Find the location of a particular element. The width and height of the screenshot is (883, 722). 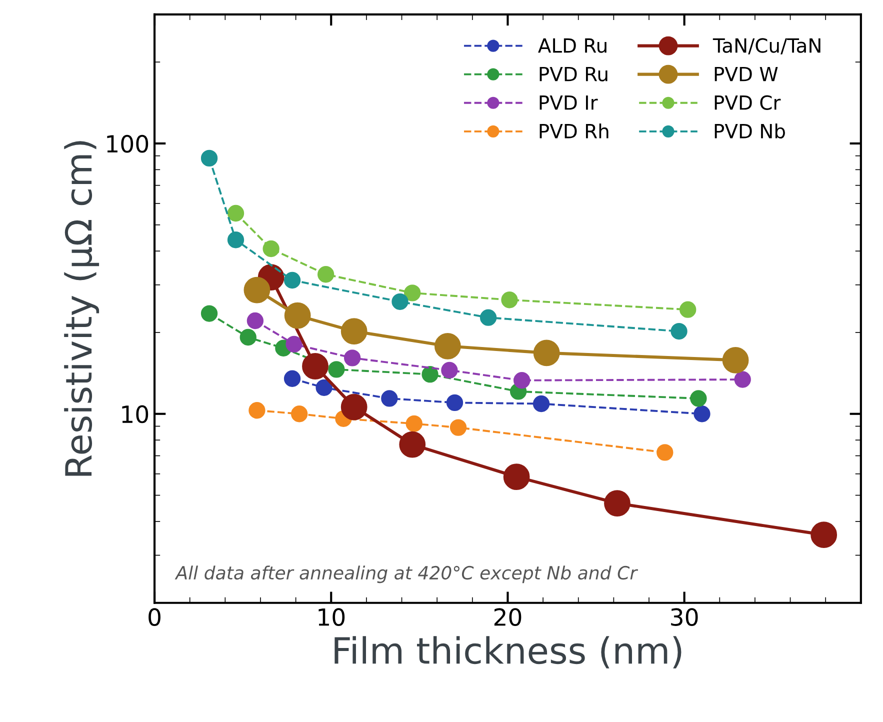

x-tick-label: 0 is located at coordinates (154, 617).